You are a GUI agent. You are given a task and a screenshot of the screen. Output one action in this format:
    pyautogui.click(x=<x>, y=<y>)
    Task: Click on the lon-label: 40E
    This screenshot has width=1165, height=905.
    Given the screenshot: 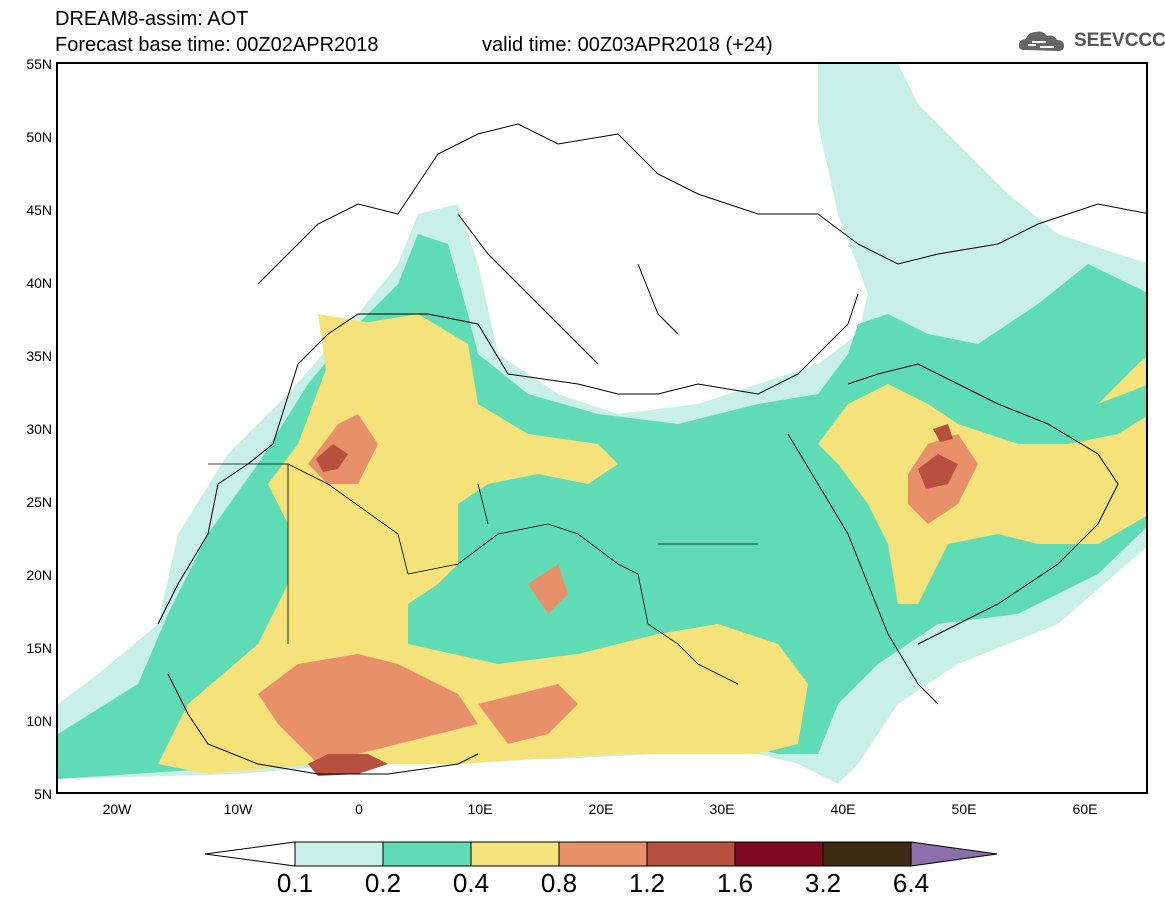 What is the action you would take?
    pyautogui.click(x=843, y=809)
    